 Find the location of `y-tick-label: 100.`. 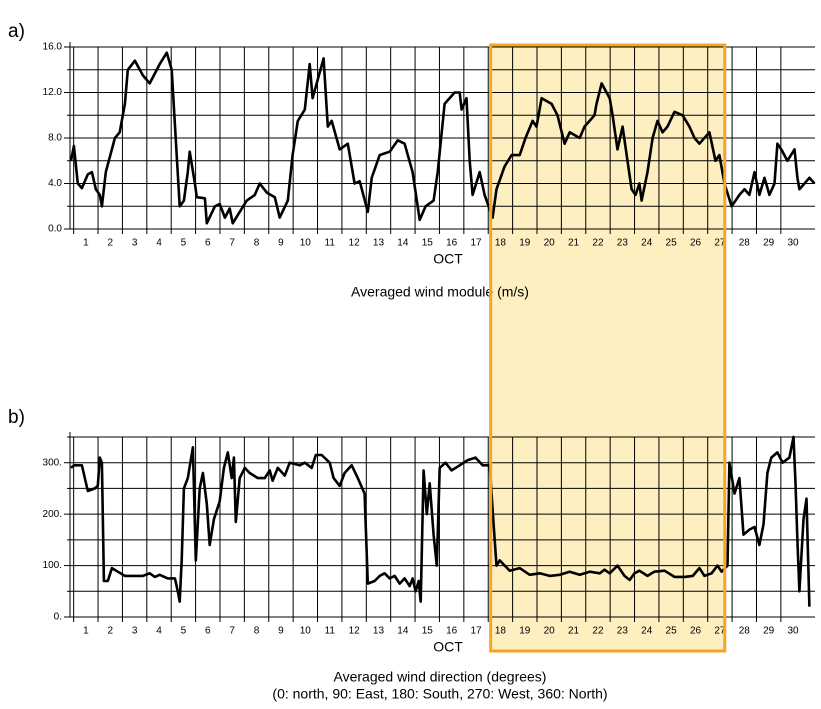

y-tick-label: 100. is located at coordinates (52, 565).